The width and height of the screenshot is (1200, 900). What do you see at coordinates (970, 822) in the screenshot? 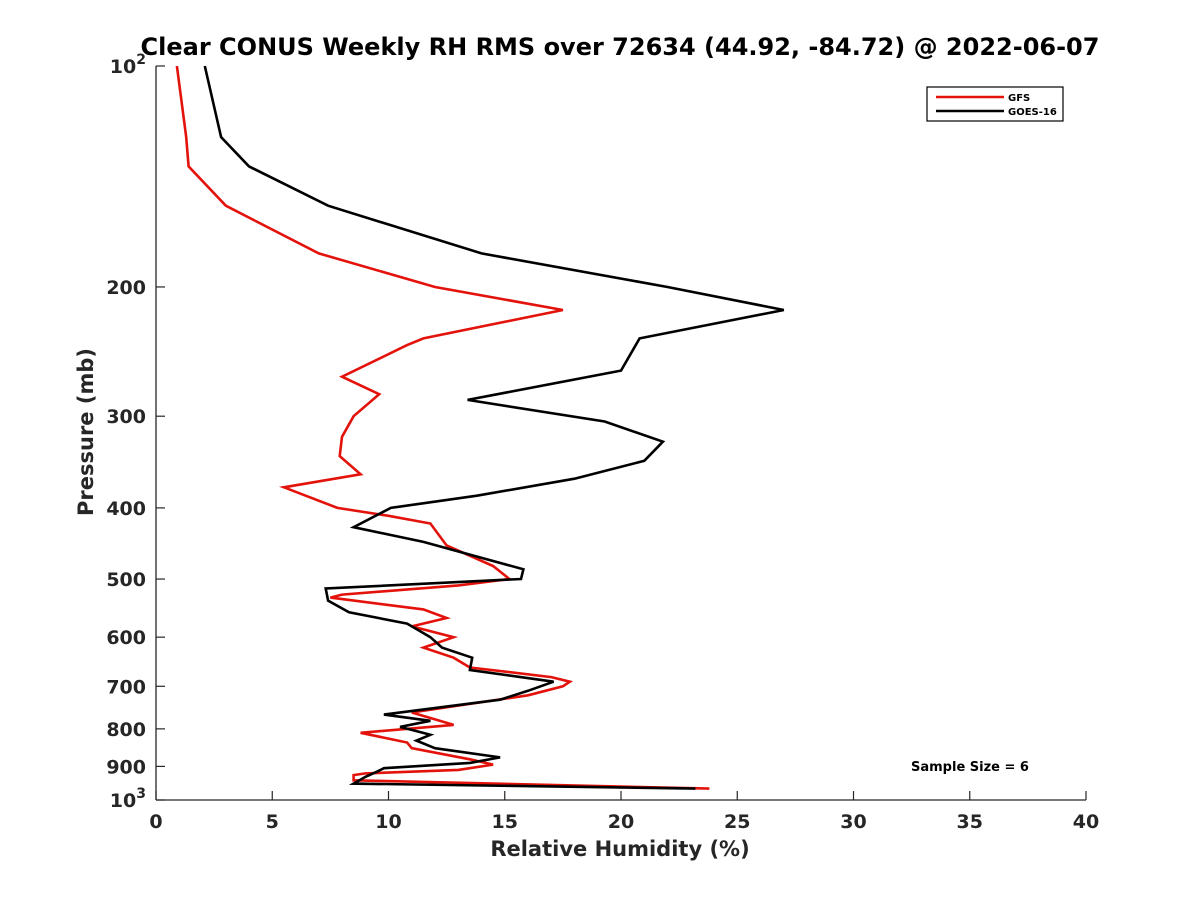
I see `x-tick-label: 35` at bounding box center [970, 822].